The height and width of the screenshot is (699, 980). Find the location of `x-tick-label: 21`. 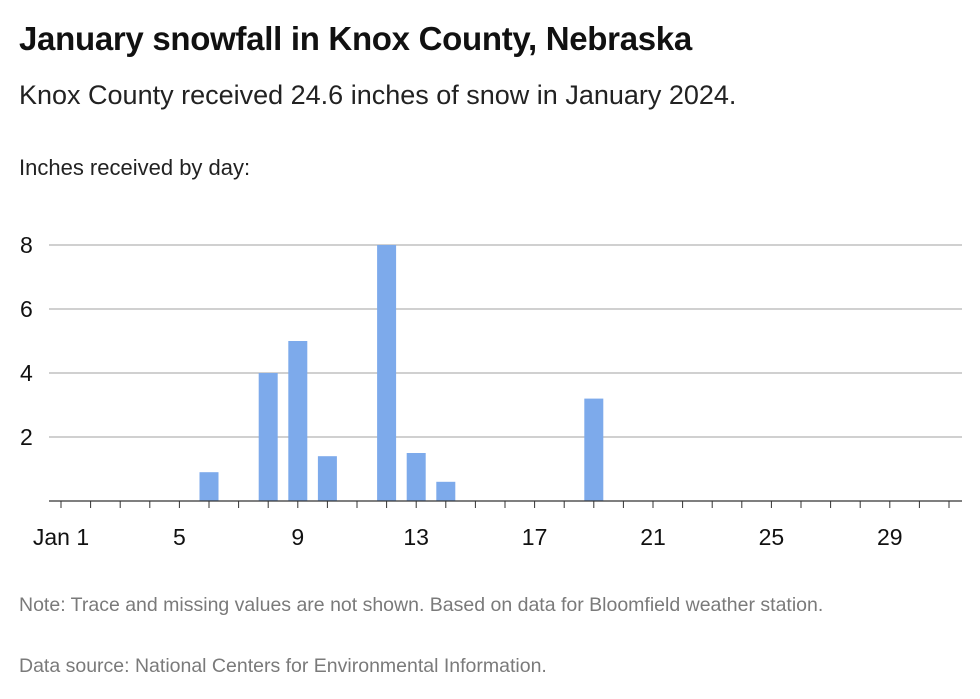

x-tick-label: 21 is located at coordinates (653, 537).